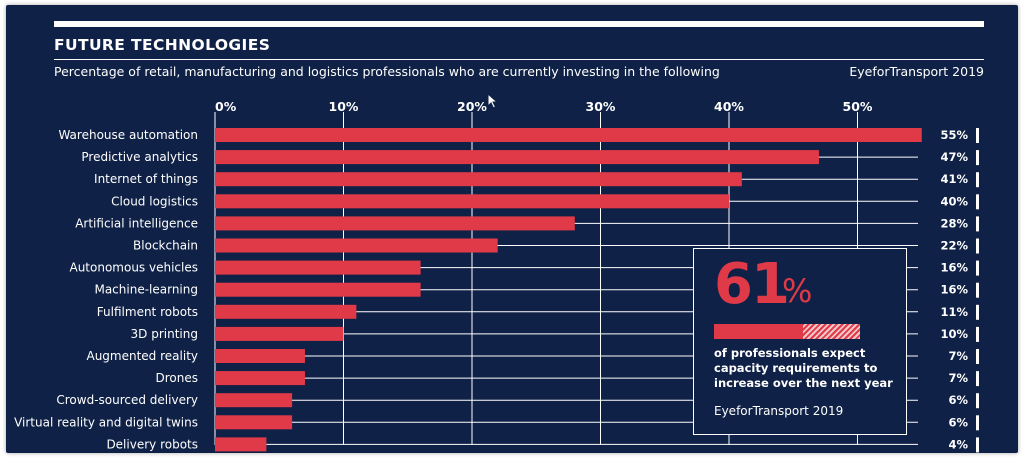  I want to click on category-label: Augmented reality, so click(142, 356).